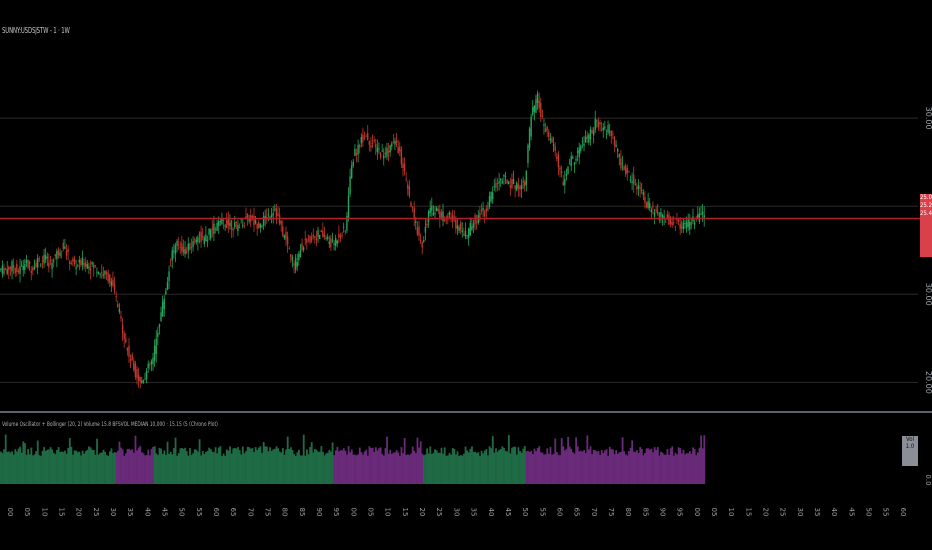 This screenshot has width=932, height=550. I want to click on time-axis-label: 20, so click(765, 512).